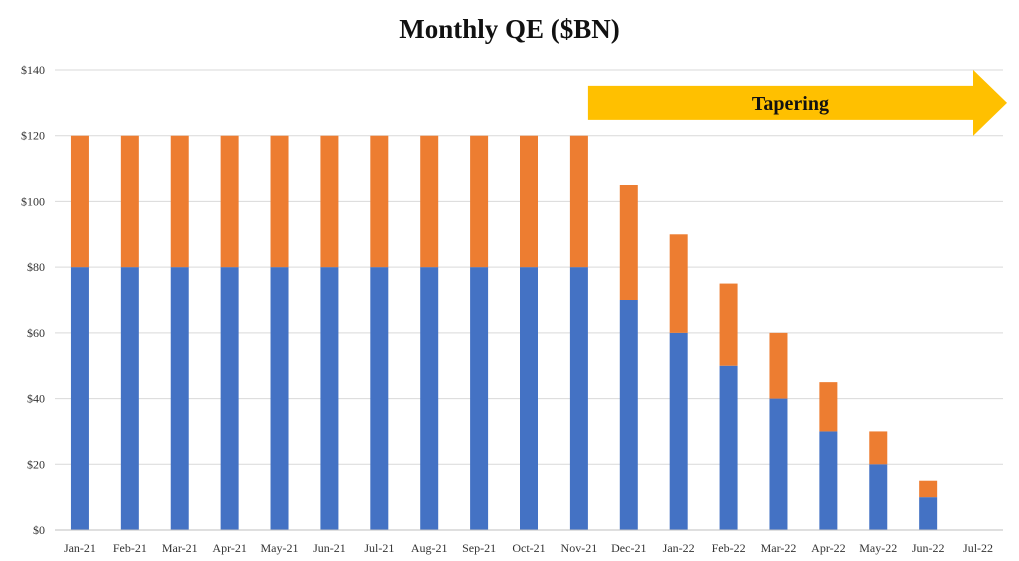 The height and width of the screenshot is (561, 1019). What do you see at coordinates (130, 548) in the screenshot?
I see `x-tick-label: Feb-21` at bounding box center [130, 548].